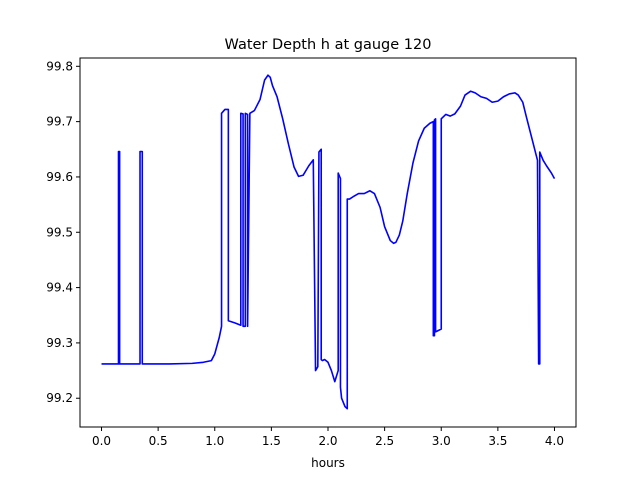 The width and height of the screenshot is (640, 480). What do you see at coordinates (59, 232) in the screenshot?
I see `y-tick-label: 99.5` at bounding box center [59, 232].